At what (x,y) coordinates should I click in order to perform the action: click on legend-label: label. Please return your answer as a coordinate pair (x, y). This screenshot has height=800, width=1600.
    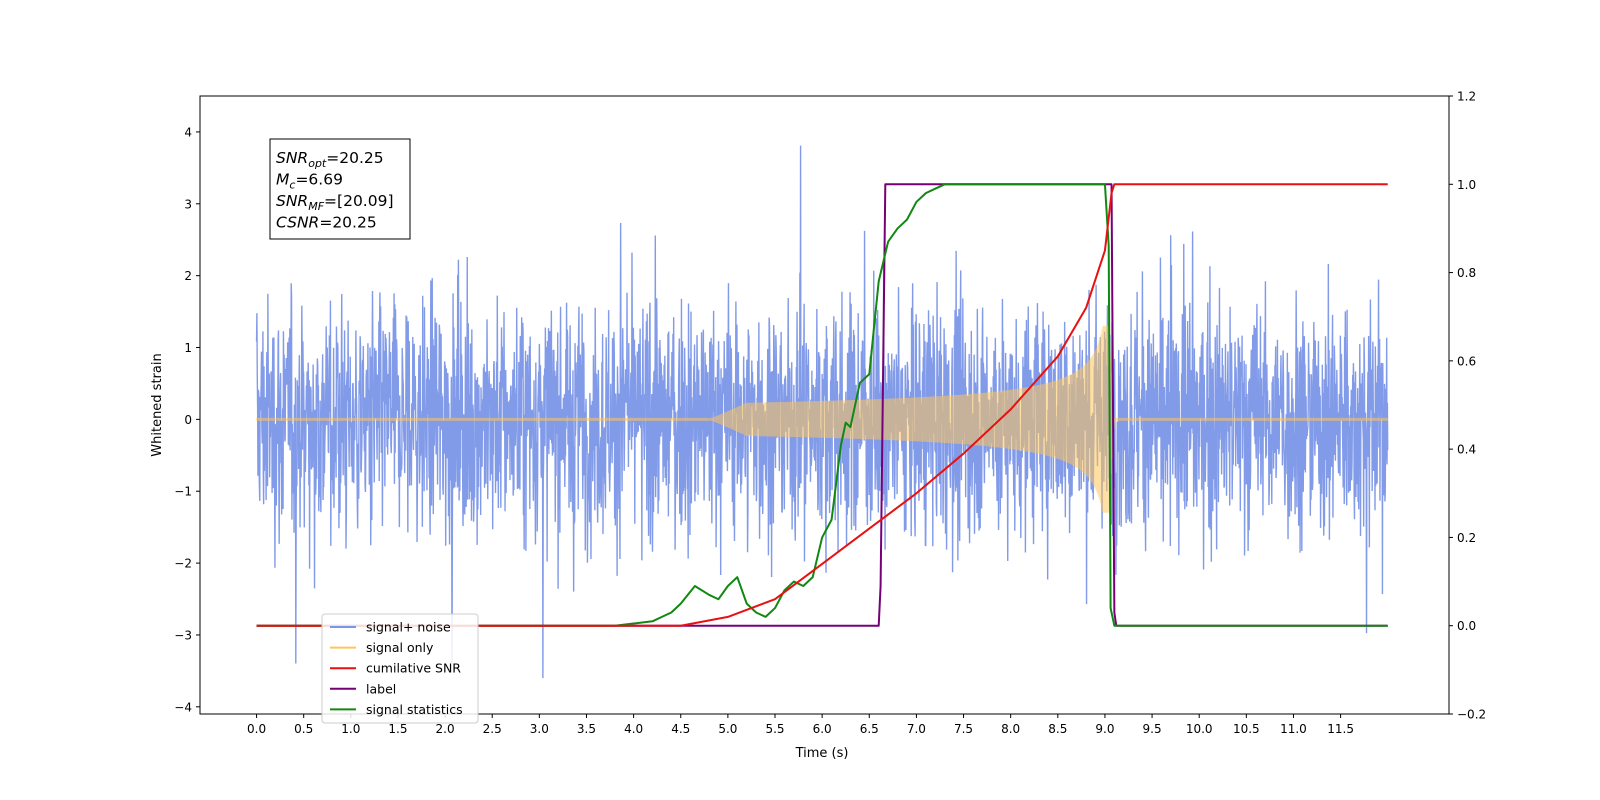
    Looking at the image, I should click on (381, 688).